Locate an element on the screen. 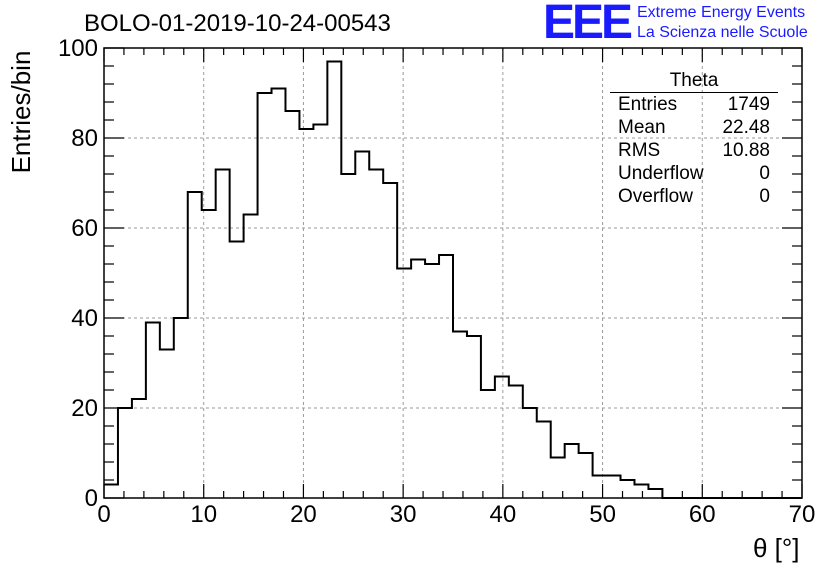 This screenshot has height=572, width=836. x-tick-label: 0 is located at coordinates (103, 514).